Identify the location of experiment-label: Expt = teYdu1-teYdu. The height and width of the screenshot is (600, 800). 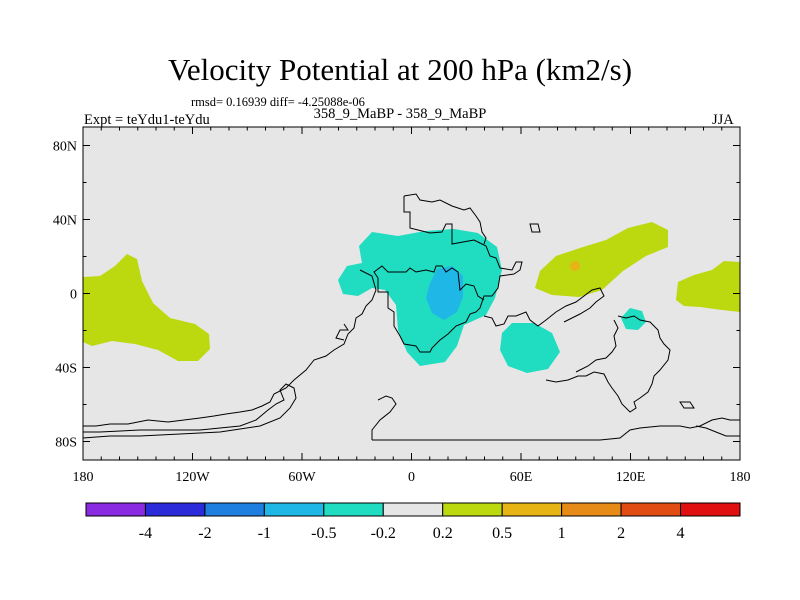
(147, 120).